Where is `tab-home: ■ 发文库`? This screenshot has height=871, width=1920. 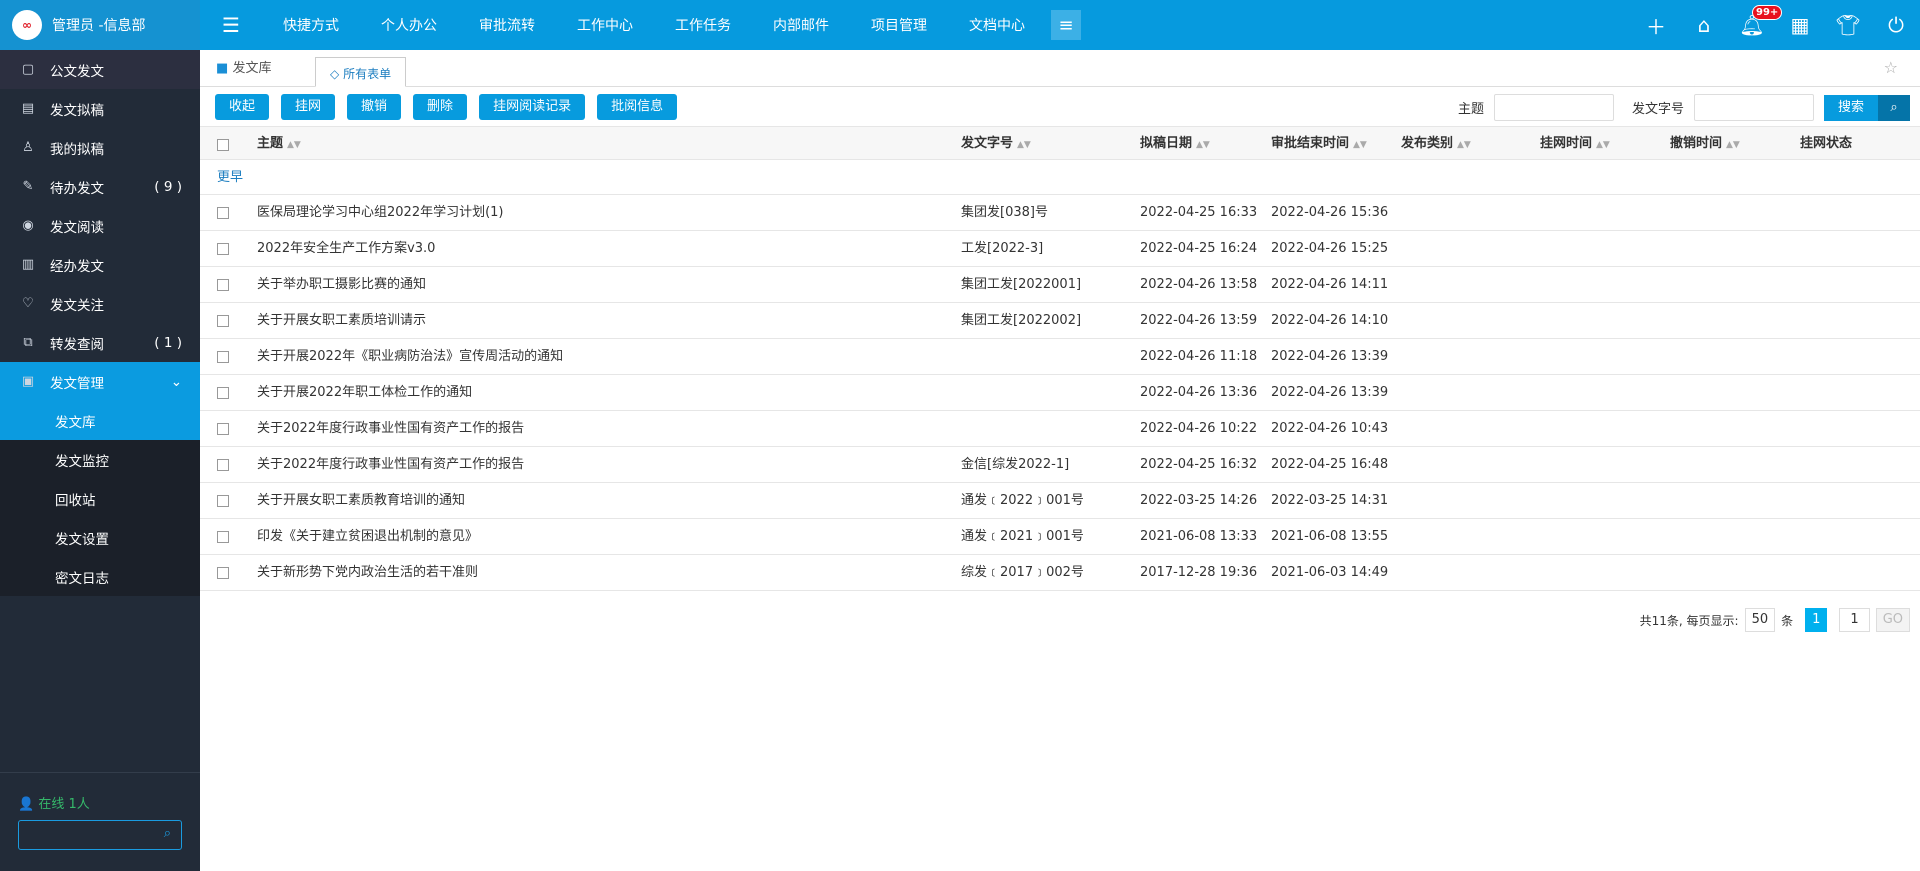 tab-home: ■ 发文库 is located at coordinates (257, 71).